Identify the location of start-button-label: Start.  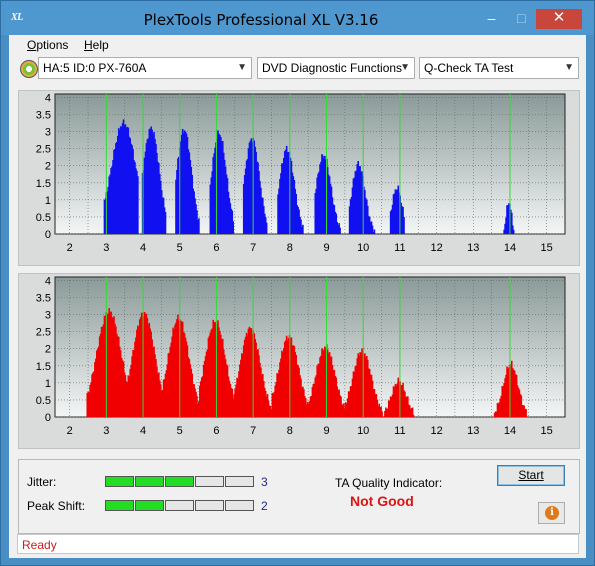
(531, 475).